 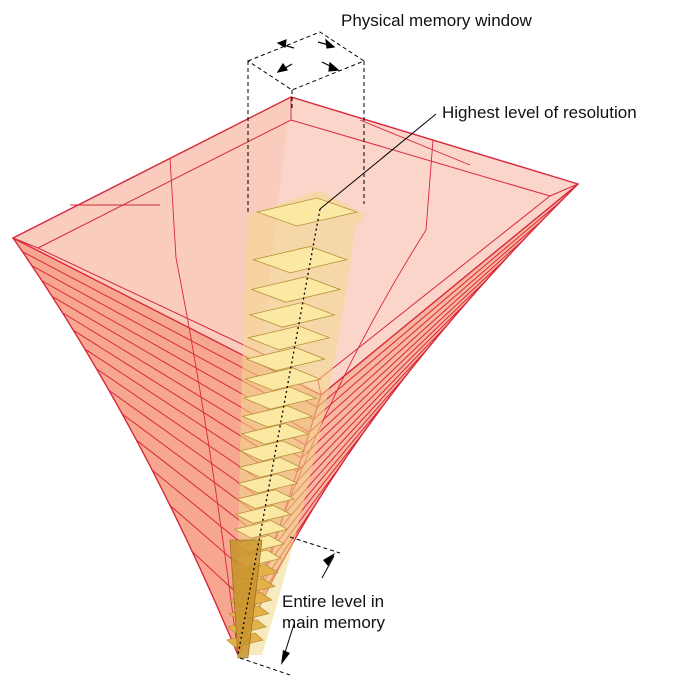 I want to click on entire-level-label: Entire level in main memory, so click(x=333, y=612).